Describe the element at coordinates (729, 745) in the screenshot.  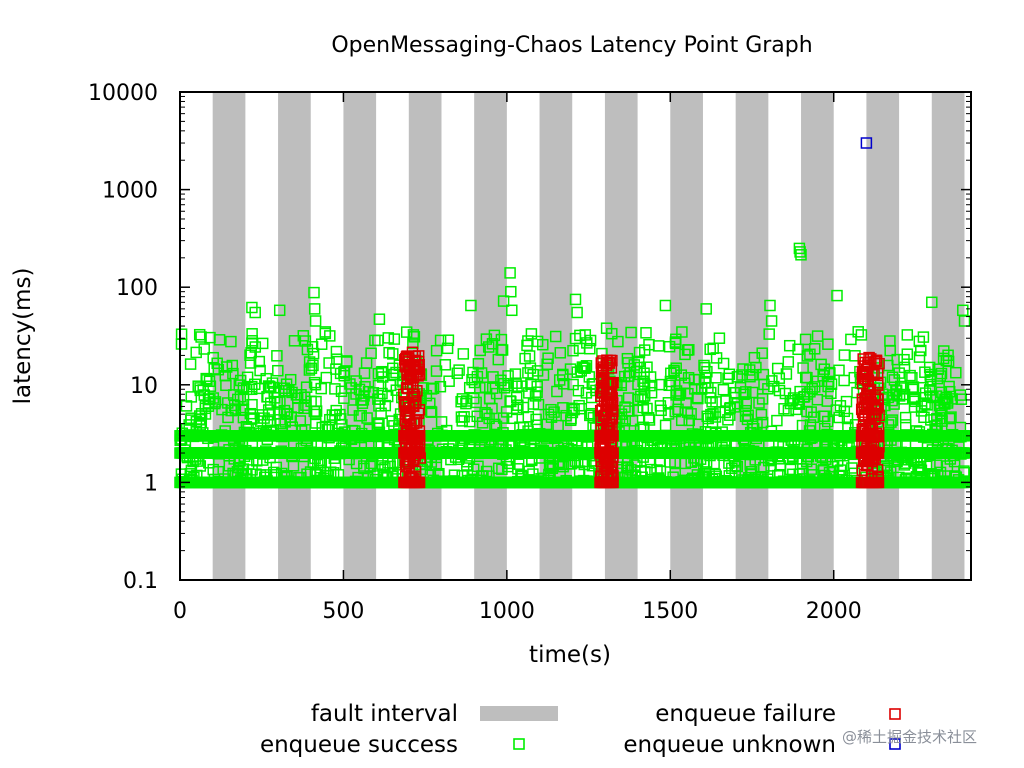
I see `legend-enqueue-unknown-label: enqueue unknown` at that location.